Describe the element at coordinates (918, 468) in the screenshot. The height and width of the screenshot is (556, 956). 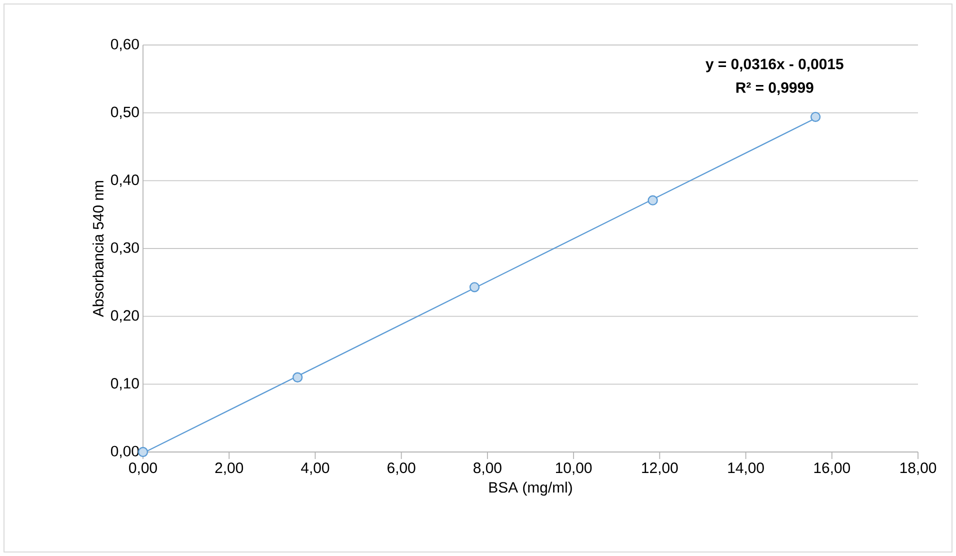
I see `x-tick-label: 18,00` at that location.